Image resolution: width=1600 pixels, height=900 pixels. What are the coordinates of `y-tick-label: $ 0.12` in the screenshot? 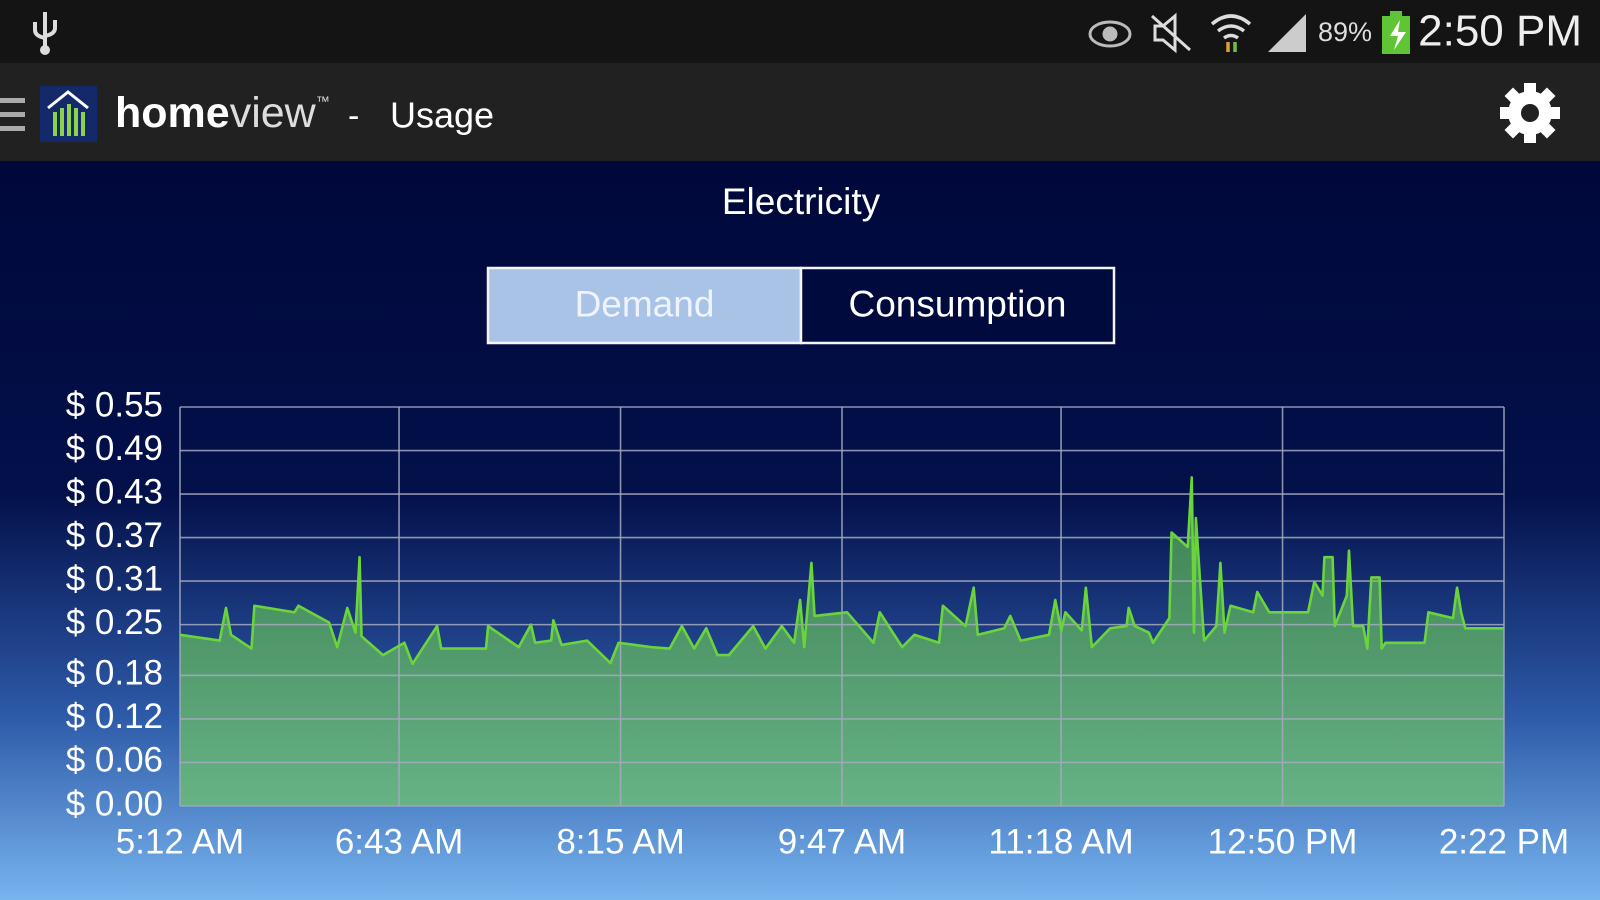 It's located at (114, 716).